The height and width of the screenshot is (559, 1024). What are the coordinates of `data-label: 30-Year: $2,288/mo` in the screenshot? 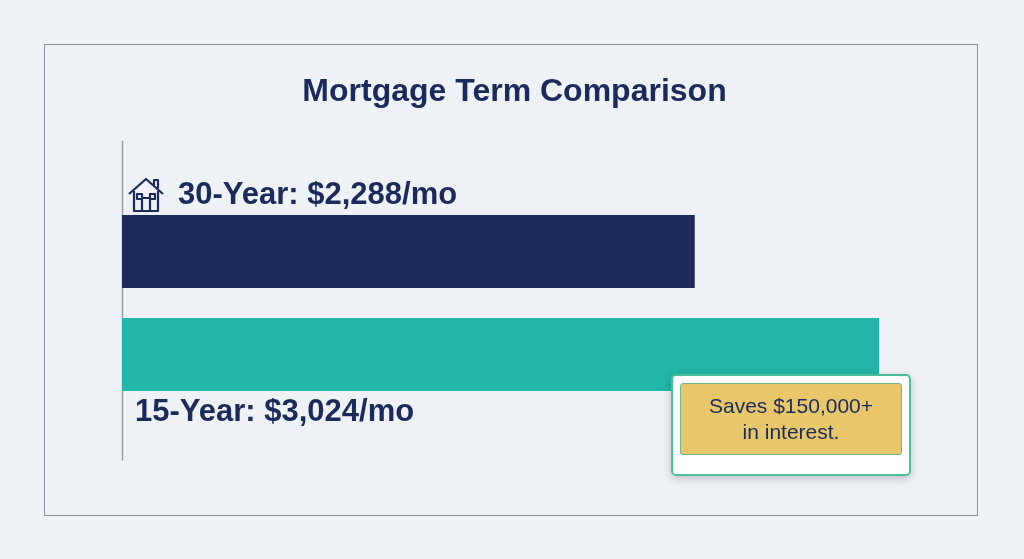 It's located at (318, 193).